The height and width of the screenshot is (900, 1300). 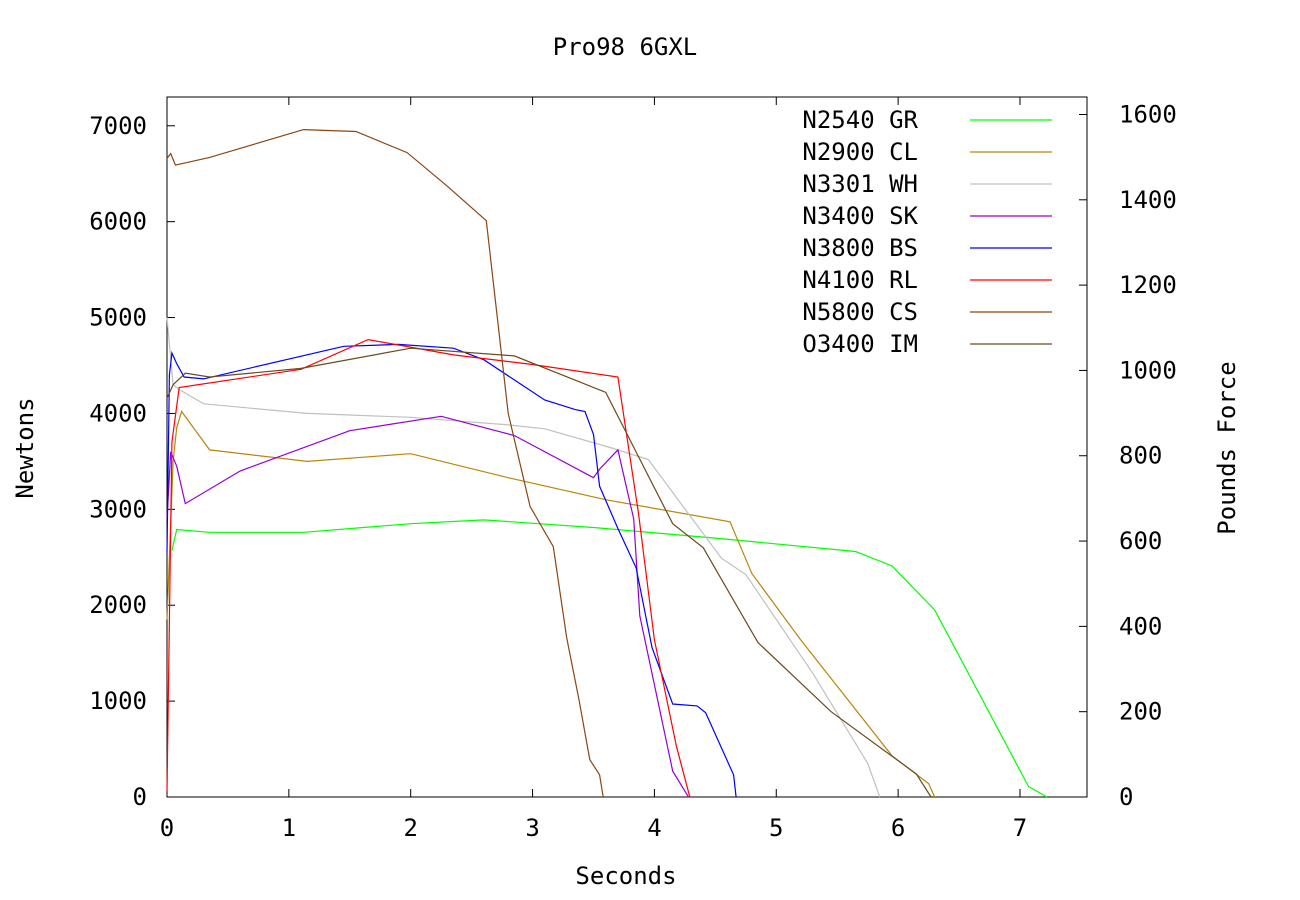 What do you see at coordinates (860, 152) in the screenshot?
I see `legend-label-n2900-cl: N2900 CL` at bounding box center [860, 152].